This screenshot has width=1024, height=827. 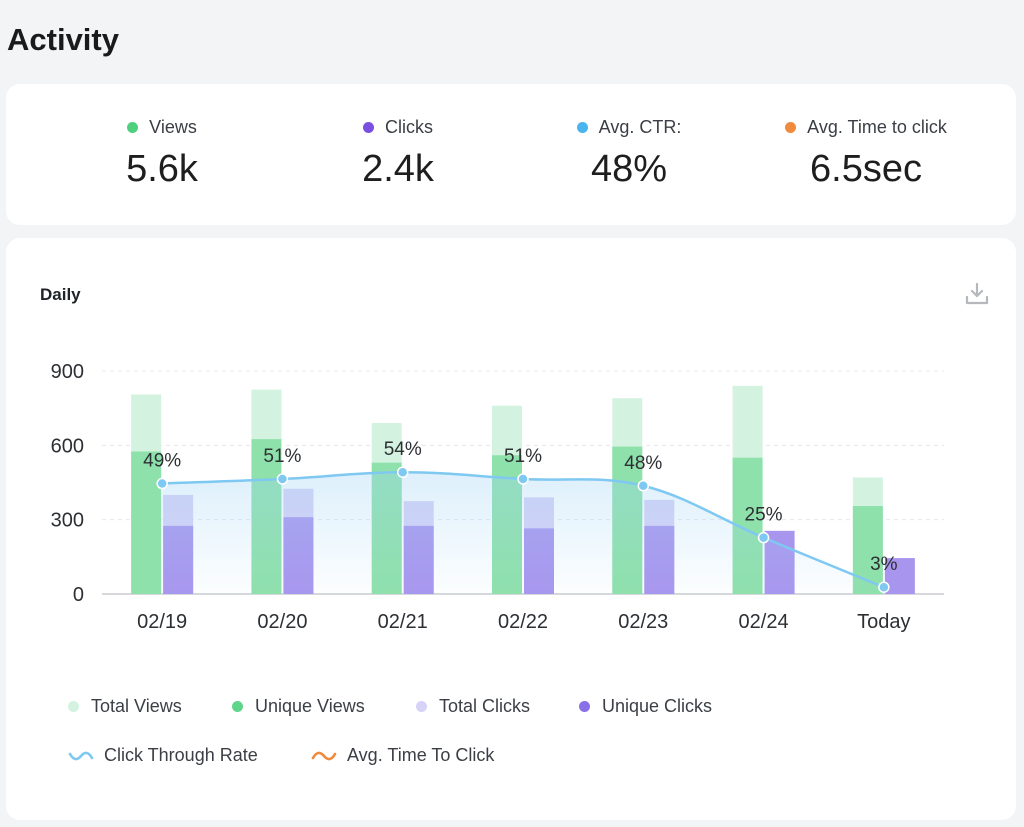 What do you see at coordinates (398, 169) in the screenshot?
I see `stat-clicks-value: 2.4k` at bounding box center [398, 169].